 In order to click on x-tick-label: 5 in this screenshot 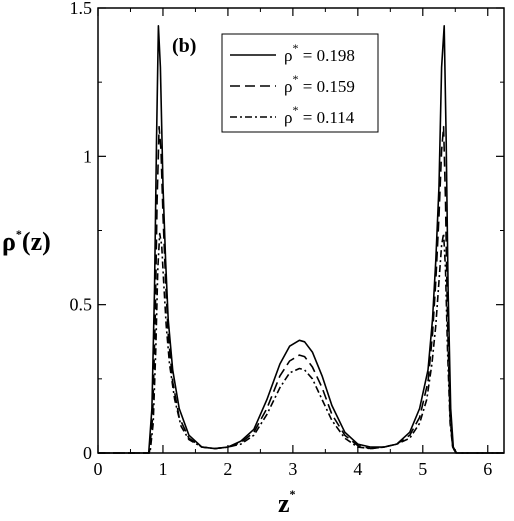, I will do `click(422, 469)`.